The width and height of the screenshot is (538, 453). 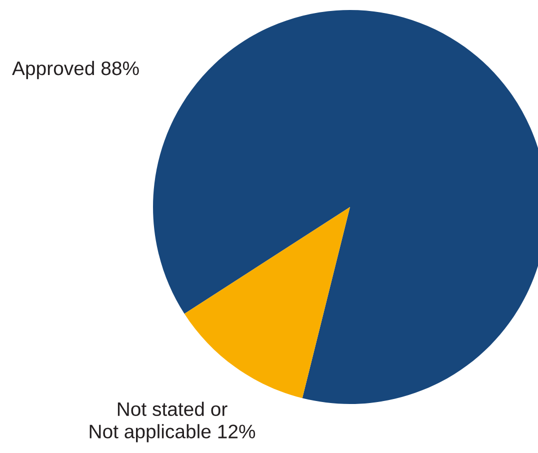 What do you see at coordinates (75, 70) in the screenshot?
I see `slice-label: Approved 88%` at bounding box center [75, 70].